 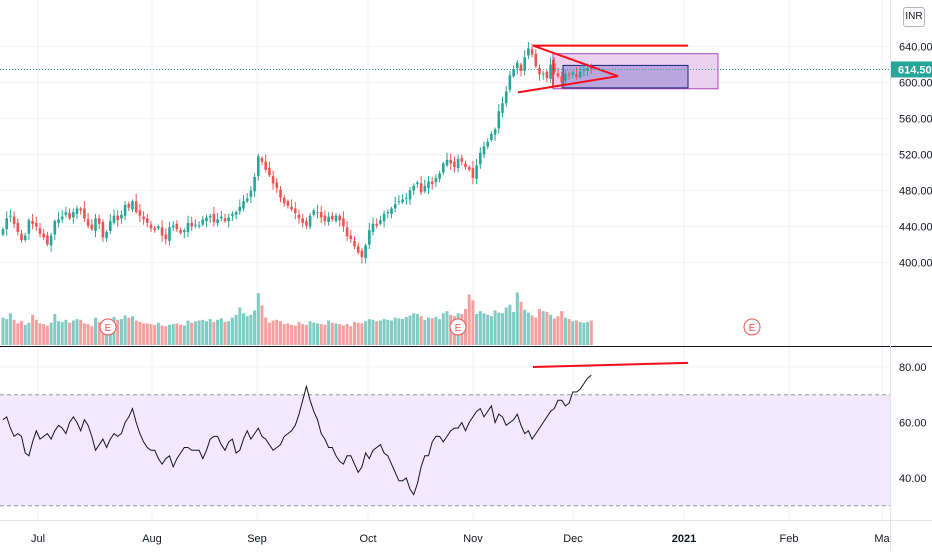 What do you see at coordinates (152, 539) in the screenshot?
I see `x-axis-label: Aug` at bounding box center [152, 539].